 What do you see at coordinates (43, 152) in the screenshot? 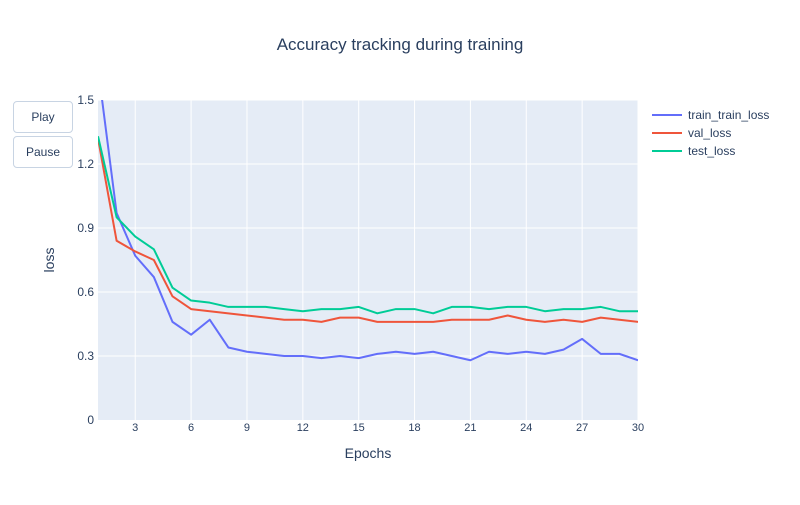
I see `pause-button: Pause` at bounding box center [43, 152].